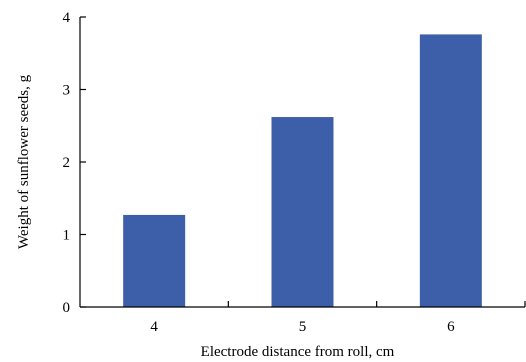  I want to click on y-tick-label: 0, so click(67, 308).